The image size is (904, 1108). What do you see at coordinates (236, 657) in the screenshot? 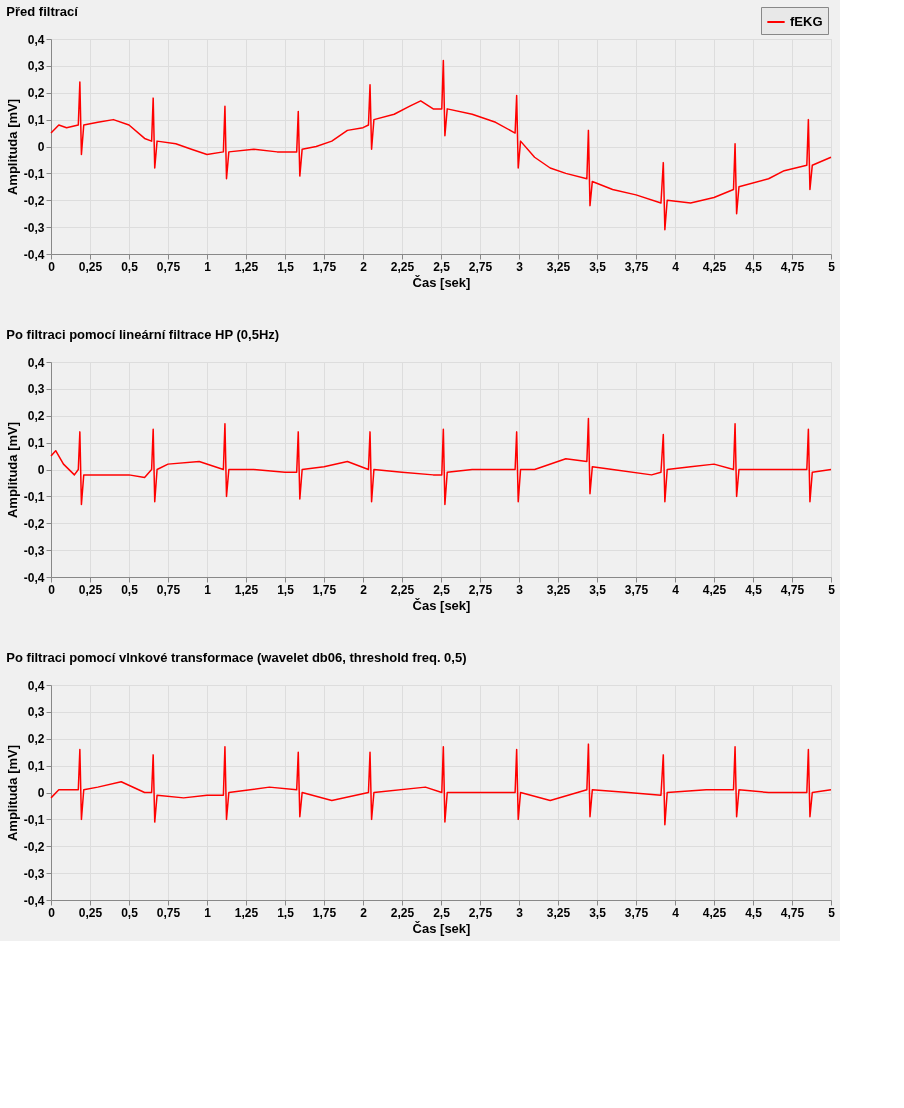
I see `chart-title: Po filtraci pomocí vlnkové transformace (wavelet db06, threshold freq. 0,5)` at bounding box center [236, 657].